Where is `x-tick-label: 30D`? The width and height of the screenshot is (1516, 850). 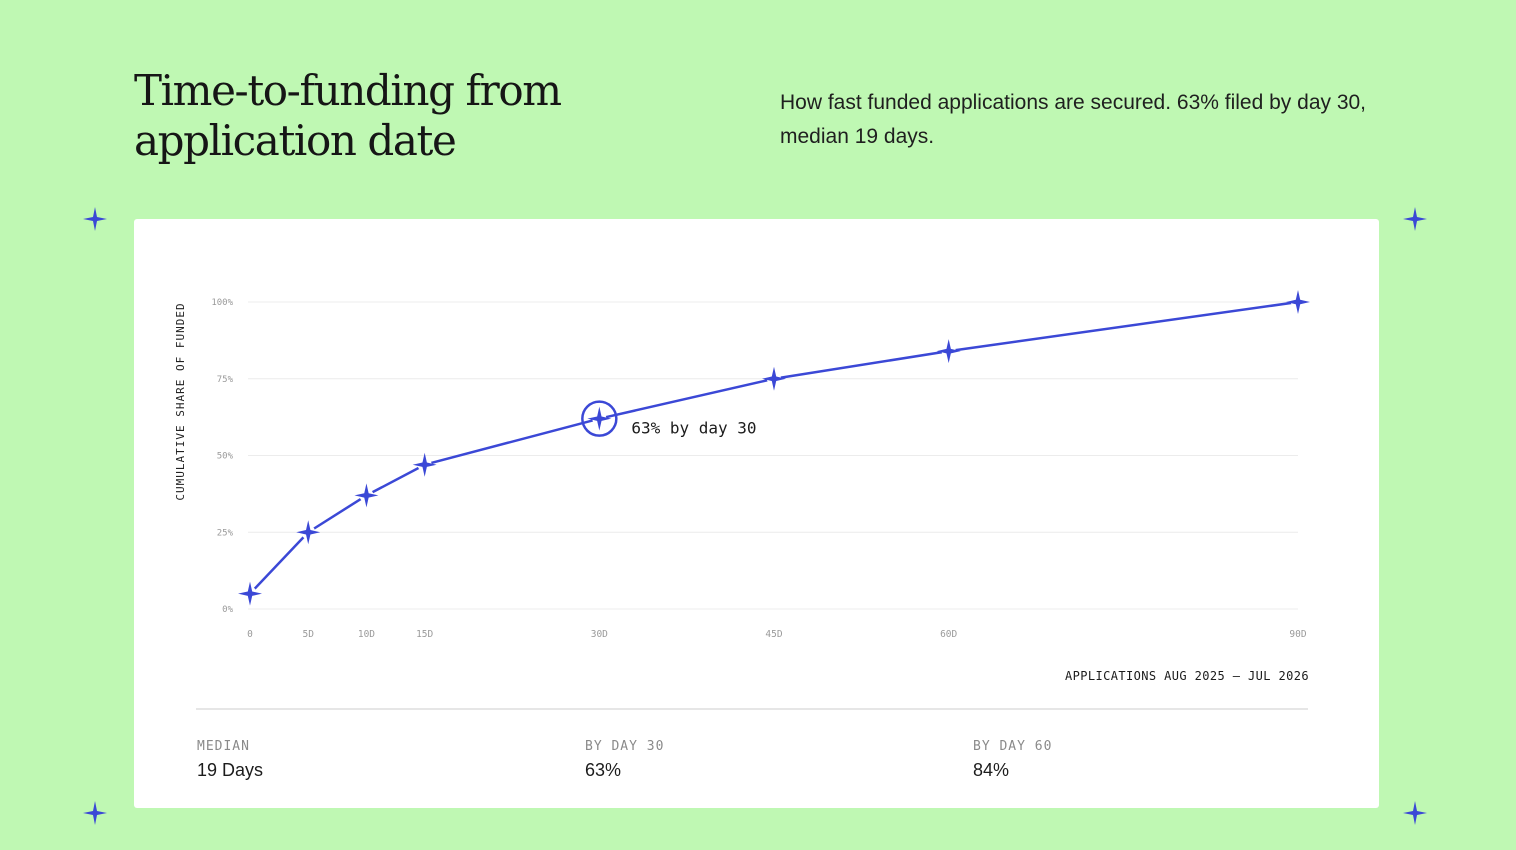
x-tick-label: 30D is located at coordinates (599, 634).